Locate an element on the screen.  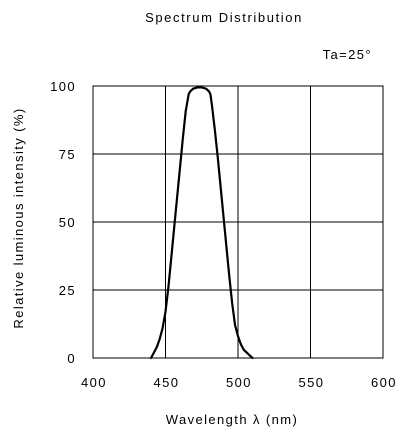
x-tick-label: 400 is located at coordinates (94, 382).